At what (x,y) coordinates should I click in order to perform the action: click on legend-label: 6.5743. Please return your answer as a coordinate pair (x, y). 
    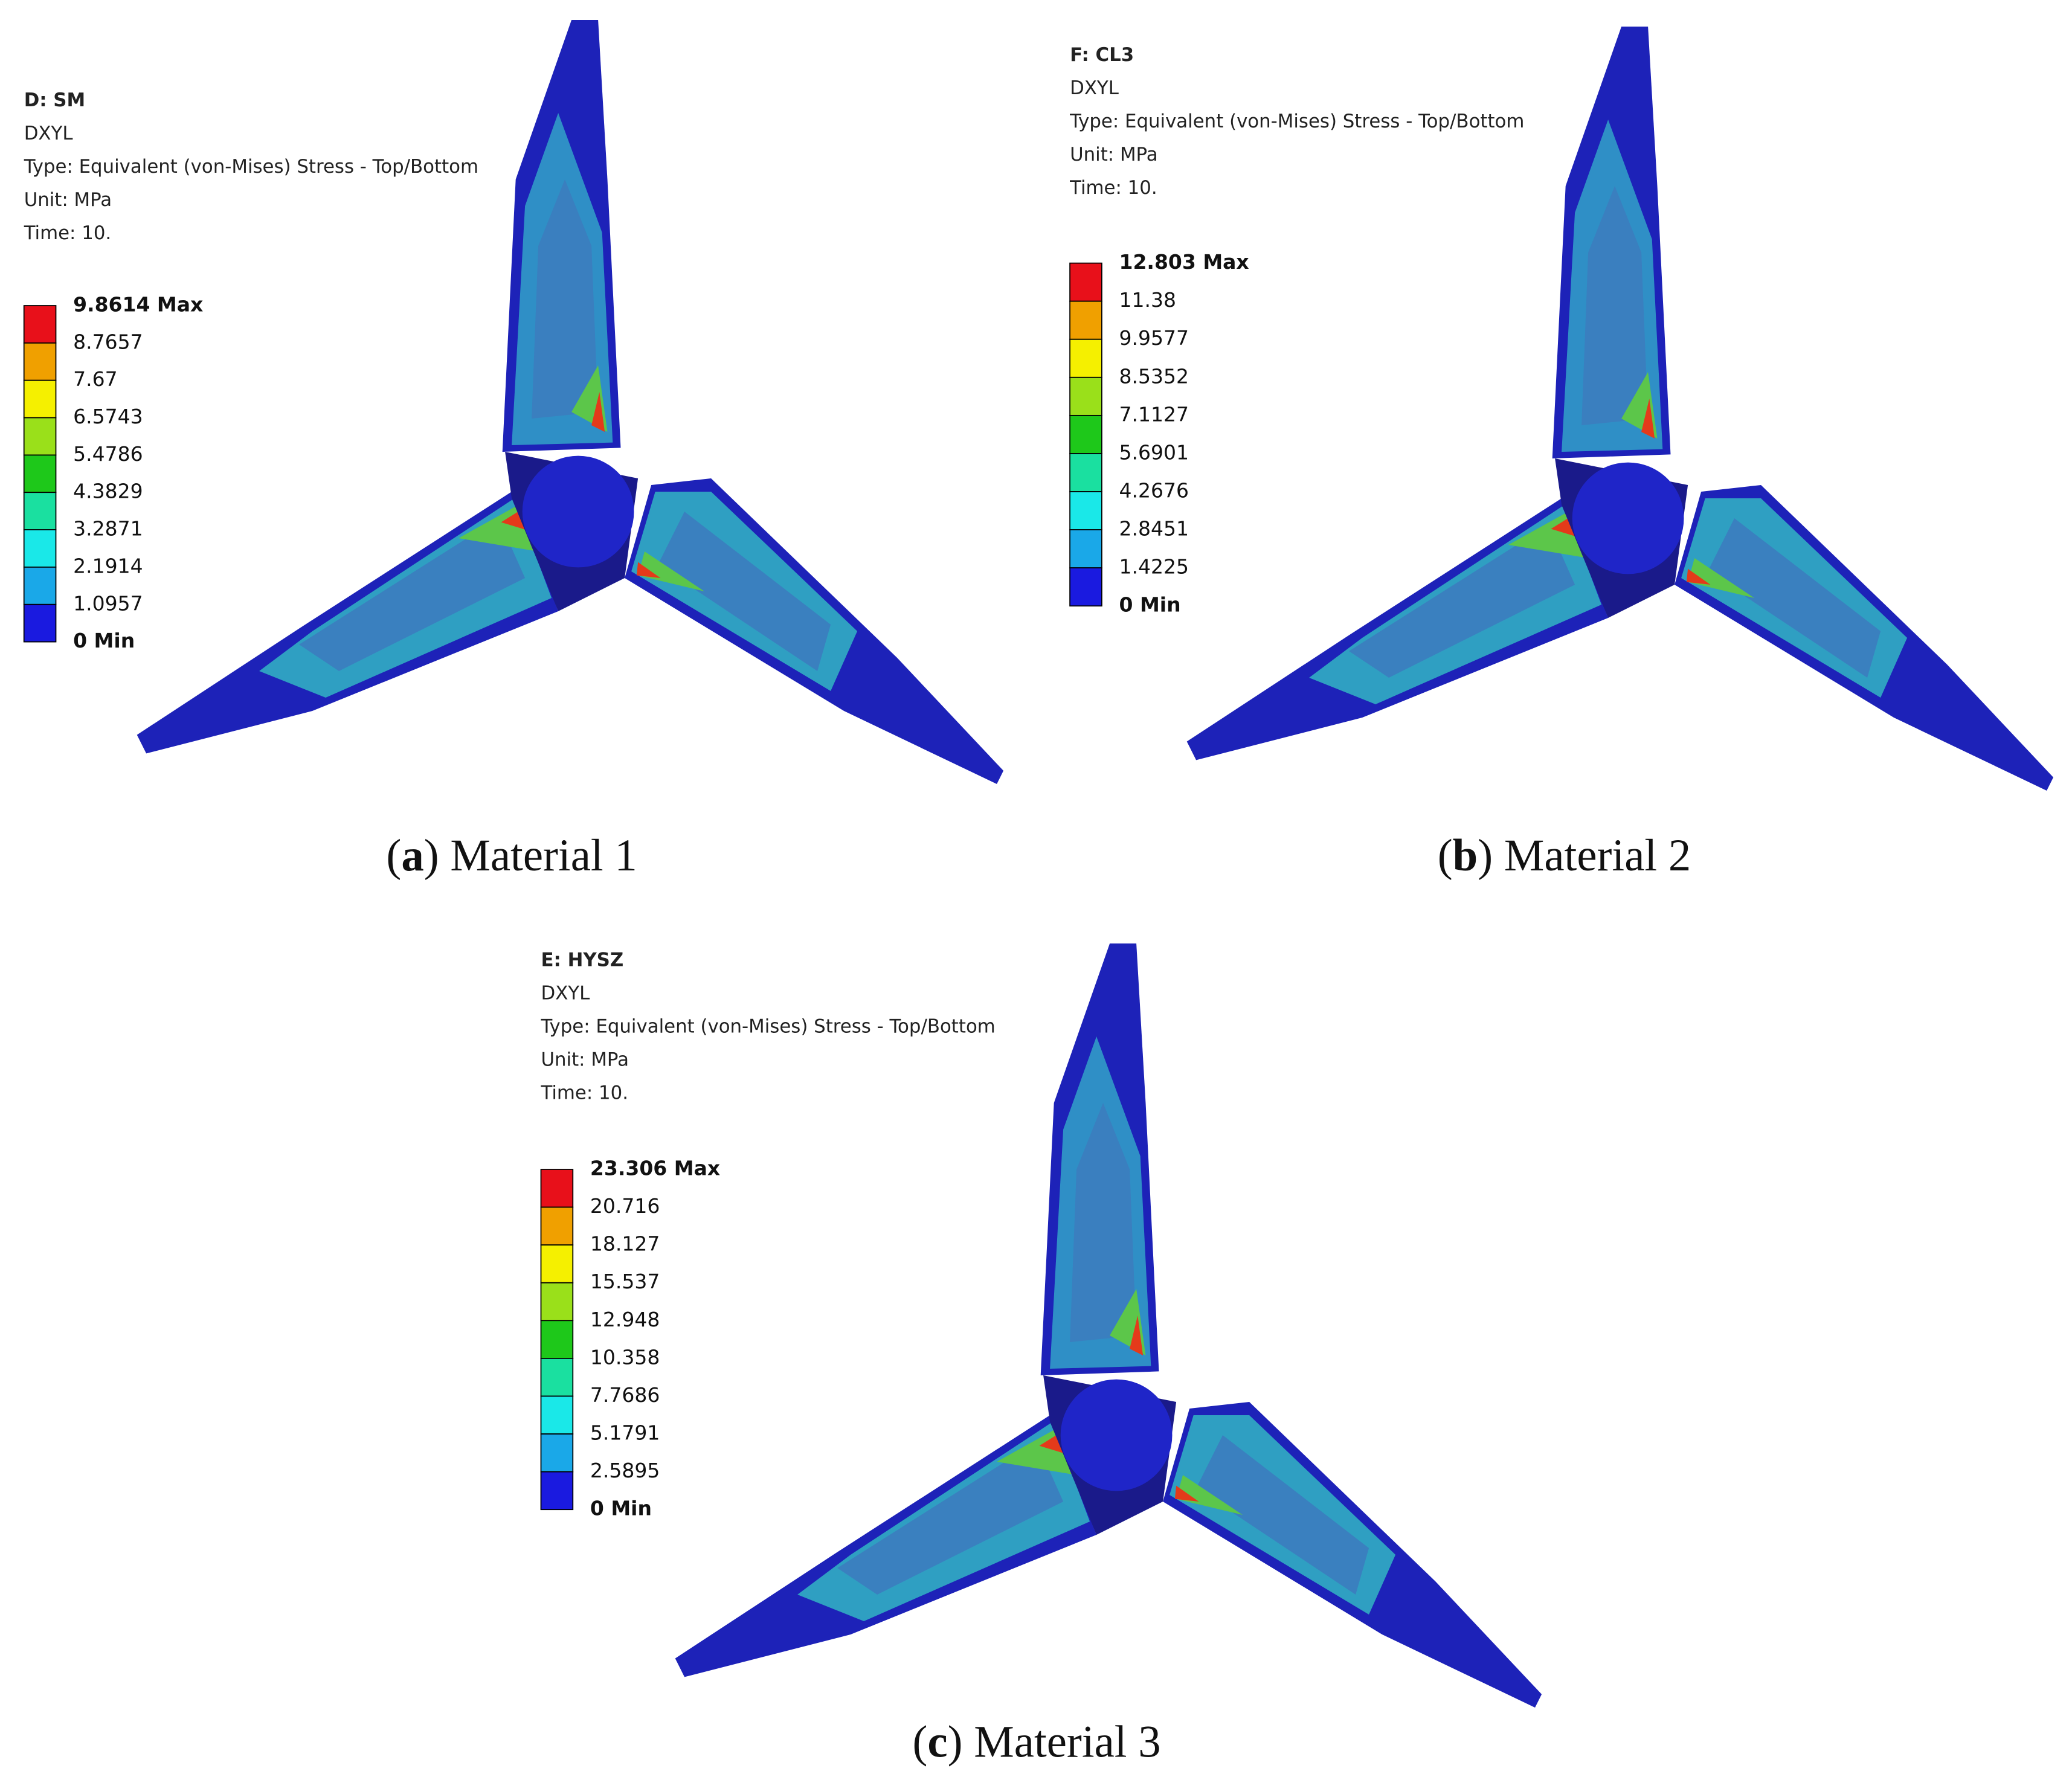
    Looking at the image, I should click on (108, 416).